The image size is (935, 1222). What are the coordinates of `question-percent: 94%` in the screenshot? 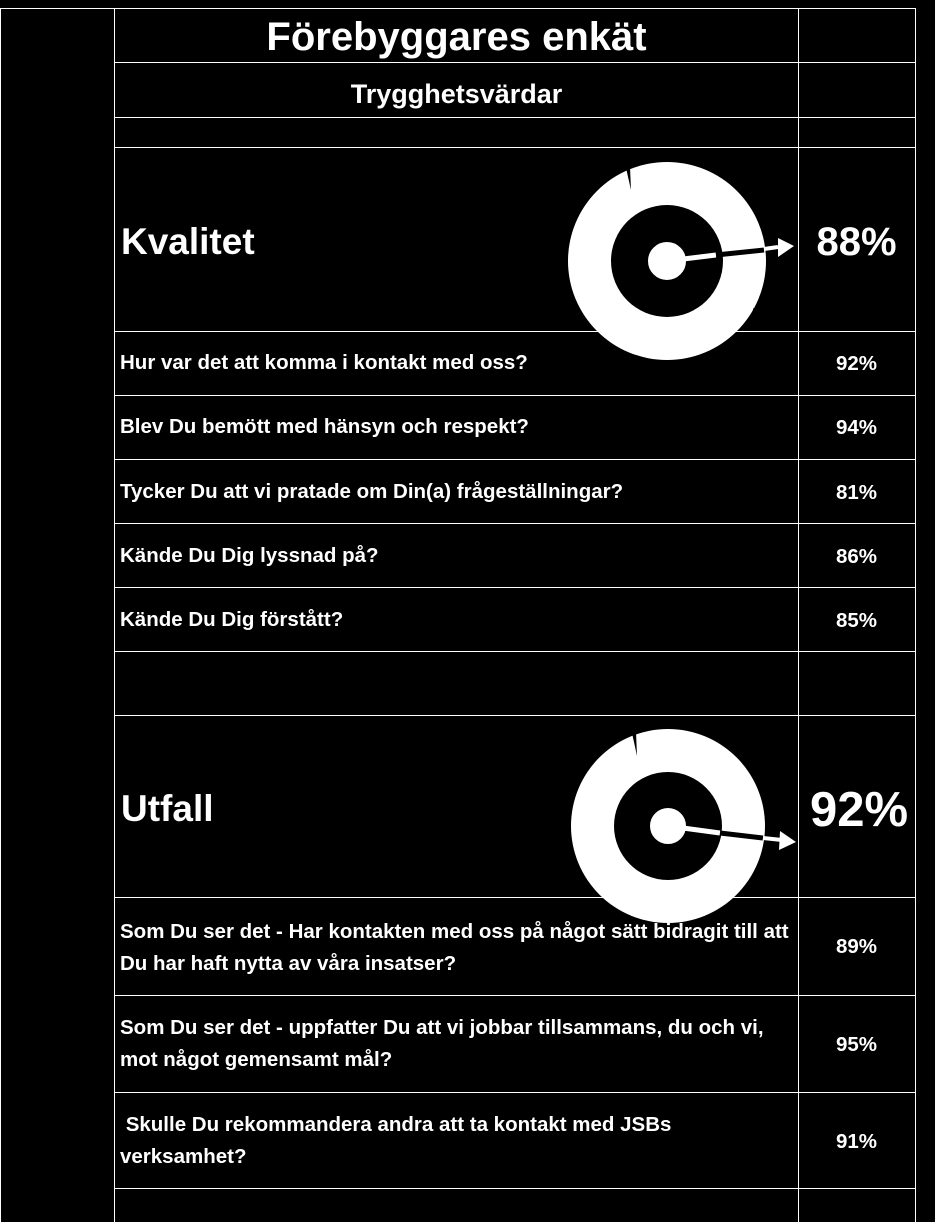 It's located at (856, 427).